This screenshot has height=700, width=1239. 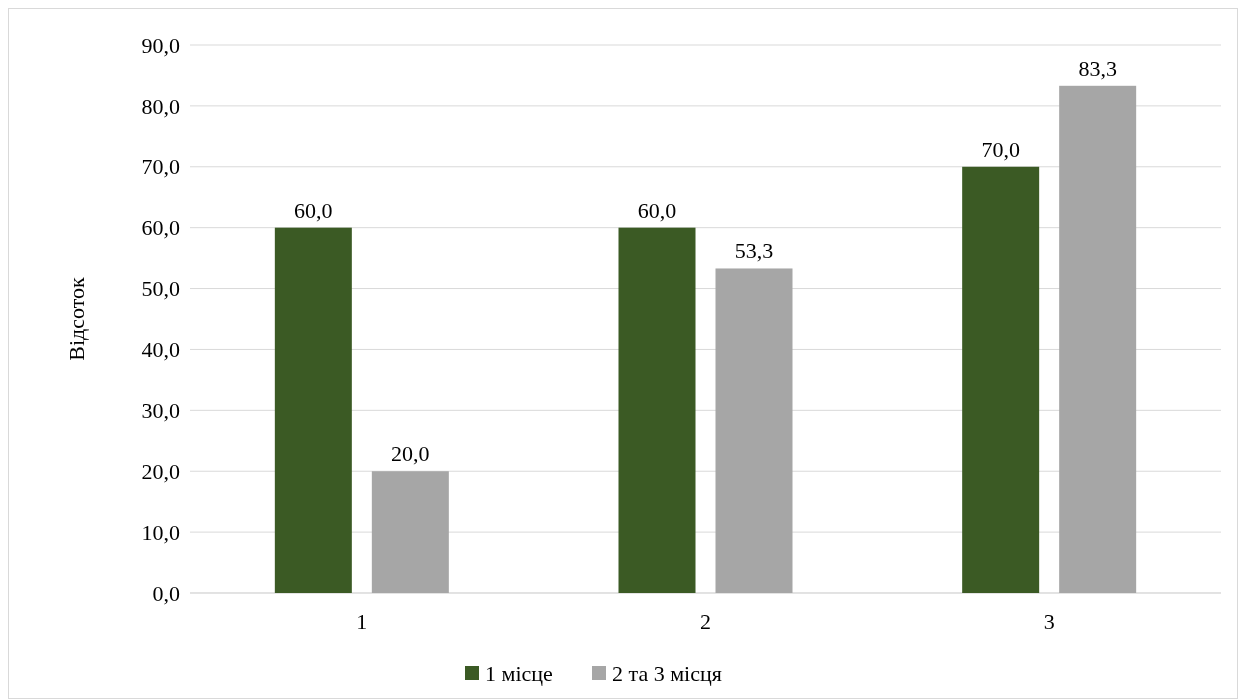 I want to click on y-tick-label: 70,0, so click(x=160, y=167).